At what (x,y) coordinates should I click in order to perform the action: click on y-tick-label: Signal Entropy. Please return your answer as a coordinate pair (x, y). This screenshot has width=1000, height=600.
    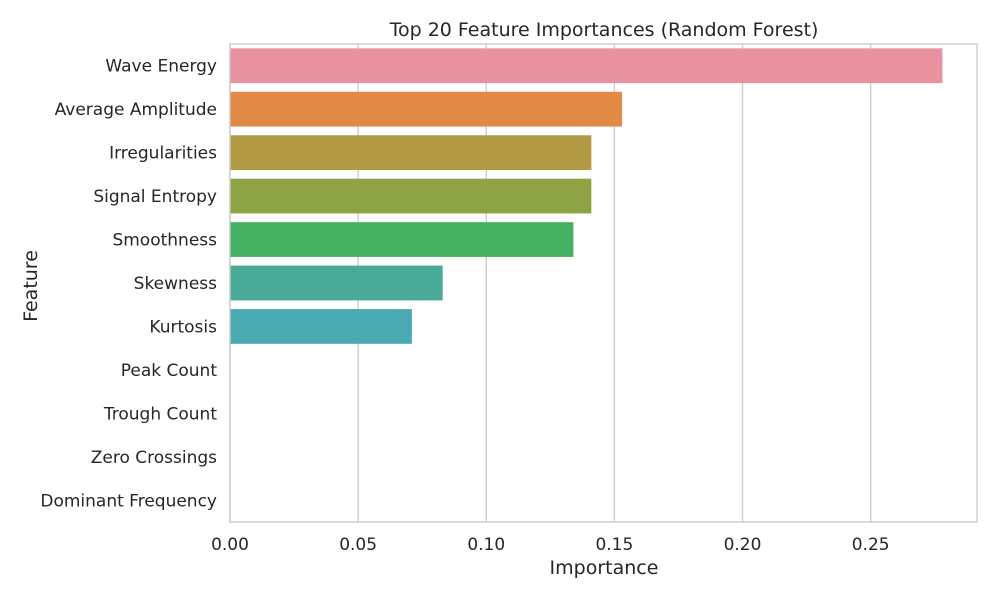
    Looking at the image, I should click on (155, 197).